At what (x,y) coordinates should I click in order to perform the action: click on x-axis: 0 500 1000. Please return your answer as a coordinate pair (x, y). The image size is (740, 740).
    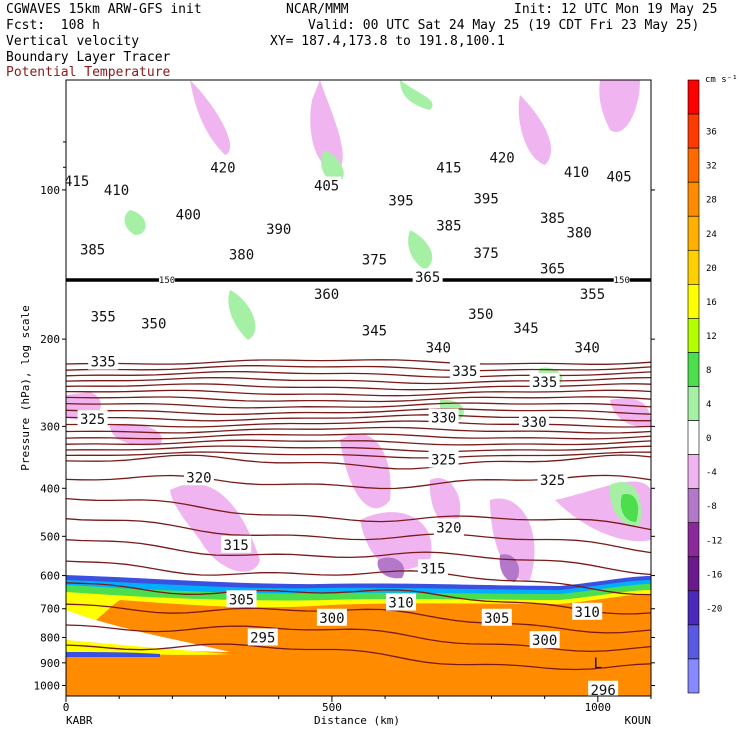
    Looking at the image, I should click on (357, 705).